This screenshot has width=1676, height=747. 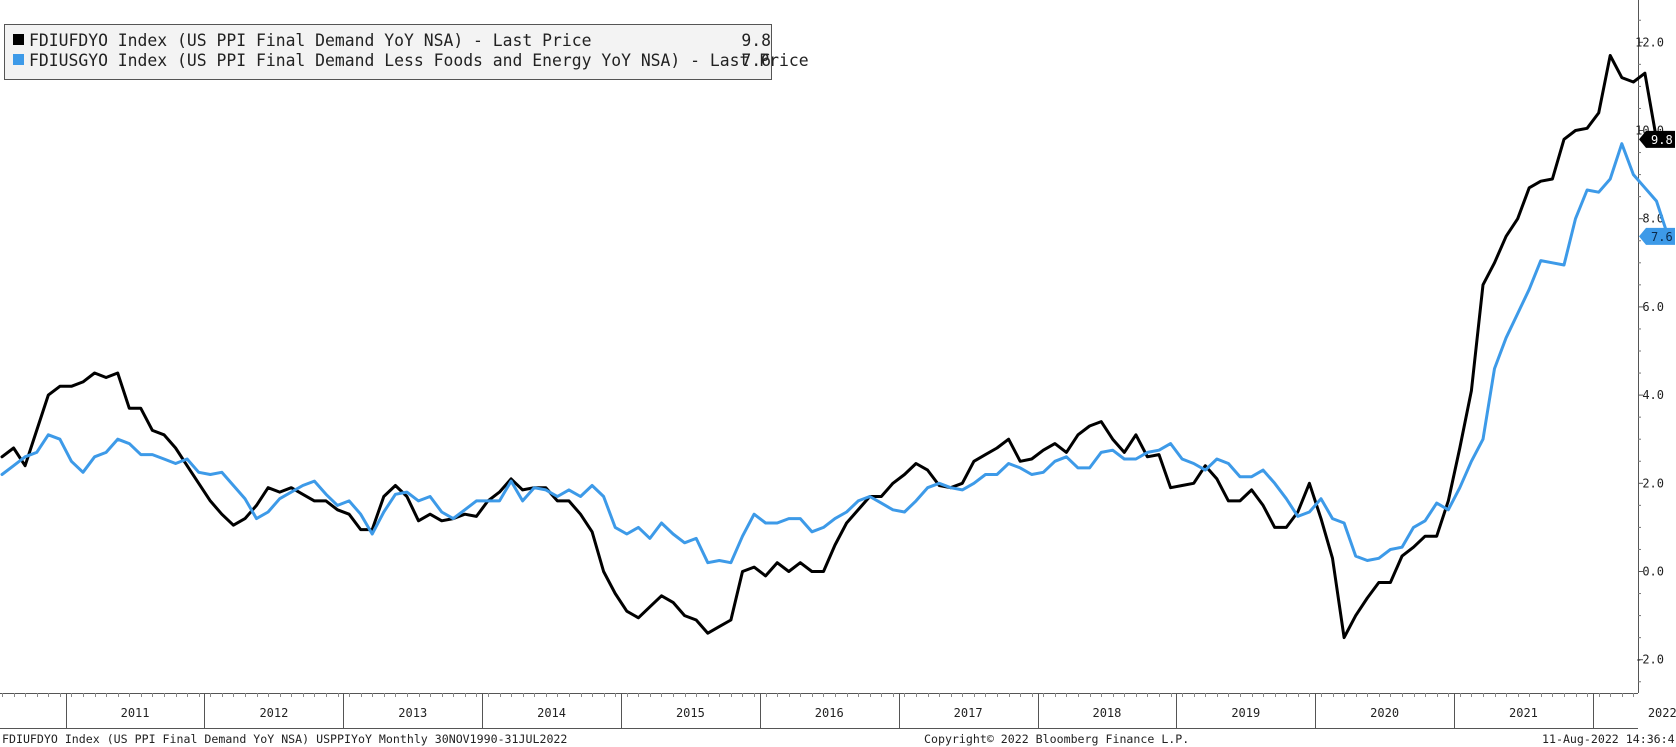 I want to click on y-tick-label: 6.0, so click(x=1653, y=307).